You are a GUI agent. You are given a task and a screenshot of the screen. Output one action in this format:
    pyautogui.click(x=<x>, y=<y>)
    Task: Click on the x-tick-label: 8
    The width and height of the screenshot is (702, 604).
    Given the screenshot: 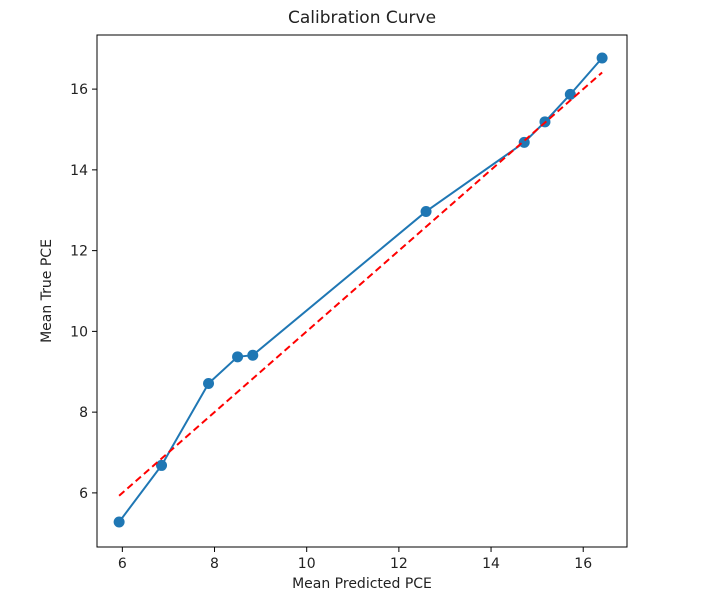 What is the action you would take?
    pyautogui.click(x=214, y=564)
    